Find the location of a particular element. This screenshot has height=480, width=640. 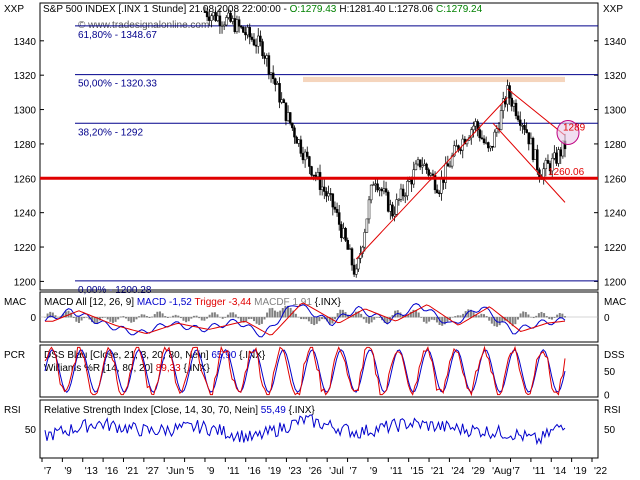

price-tick-label-right: 1220 is located at coordinates (615, 248).